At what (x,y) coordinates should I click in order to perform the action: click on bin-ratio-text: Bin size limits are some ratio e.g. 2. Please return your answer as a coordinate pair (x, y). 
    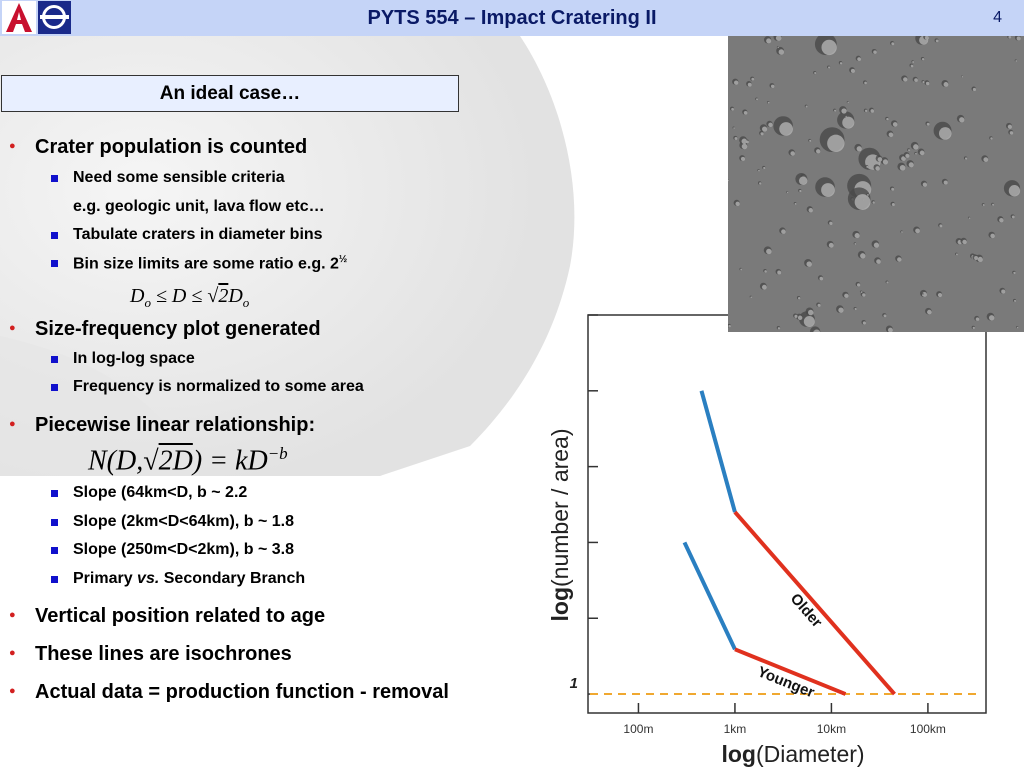
    Looking at the image, I should click on (206, 264).